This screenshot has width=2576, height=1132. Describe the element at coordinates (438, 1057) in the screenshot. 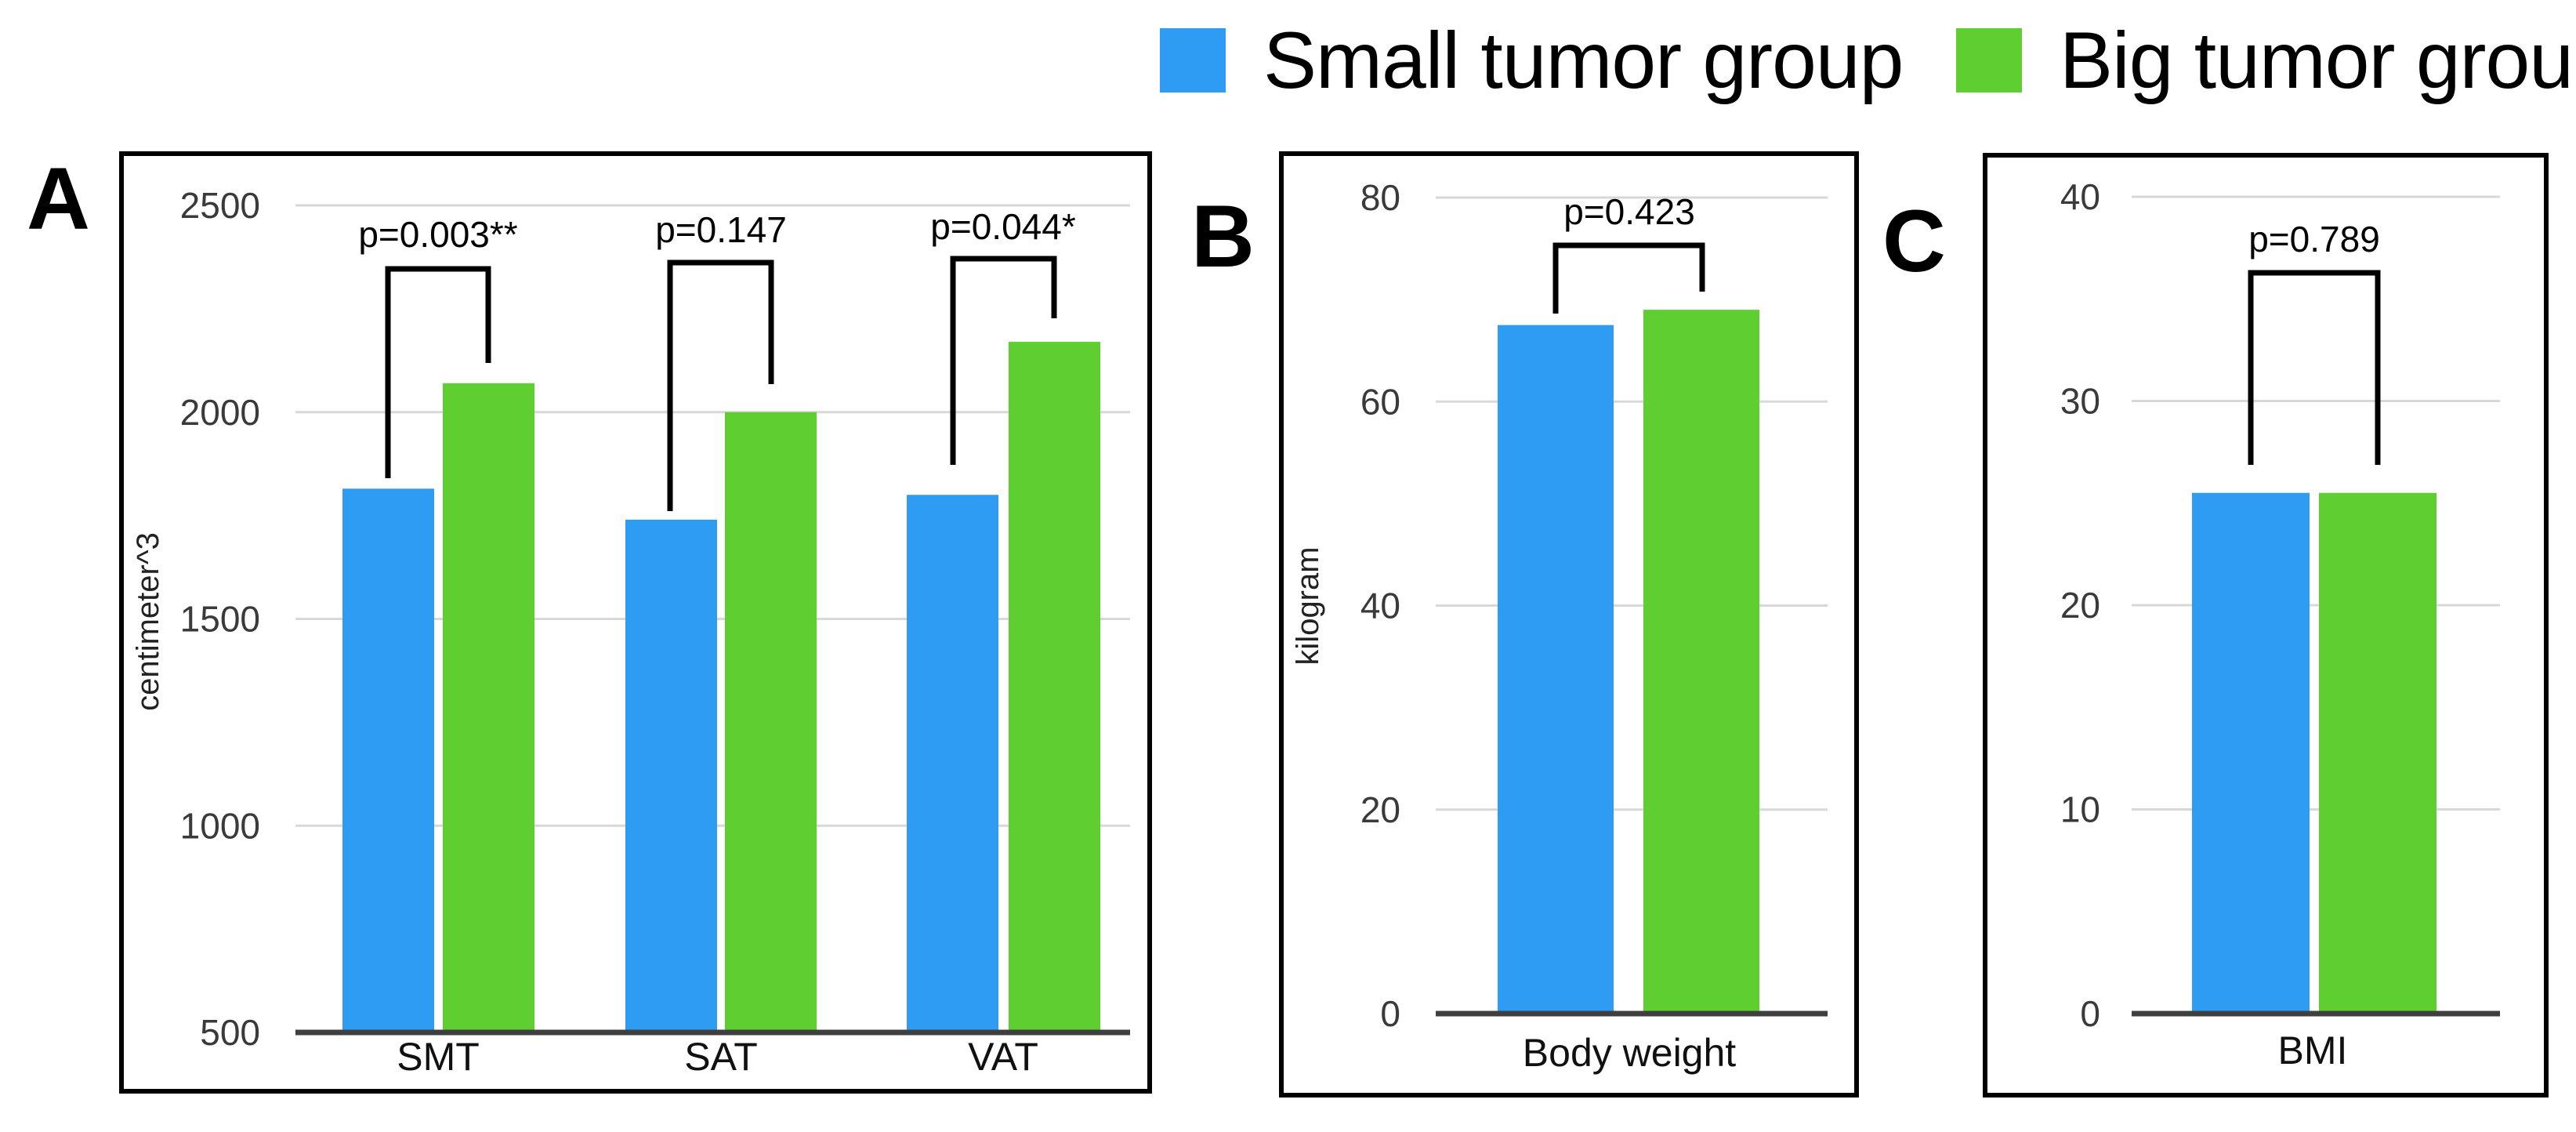

I see `svg-text: SMT` at that location.